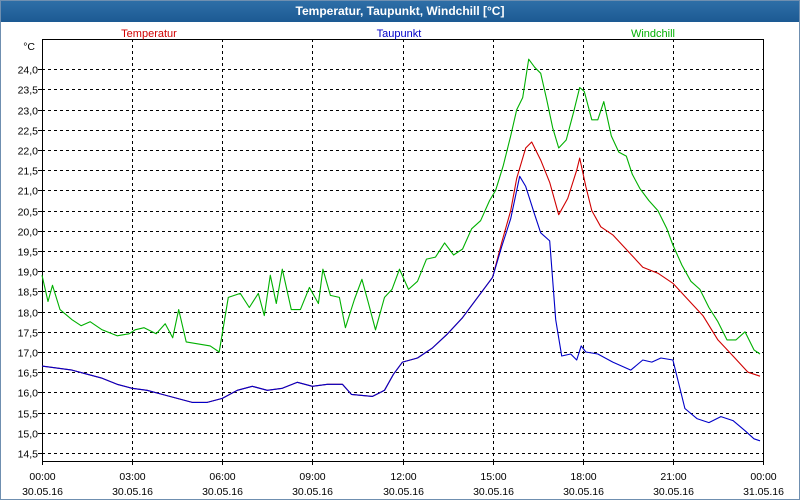 Image resolution: width=800 pixels, height=501 pixels. Describe the element at coordinates (28, 132) in the screenshot. I see `y-tick-label: 22,5` at that location.